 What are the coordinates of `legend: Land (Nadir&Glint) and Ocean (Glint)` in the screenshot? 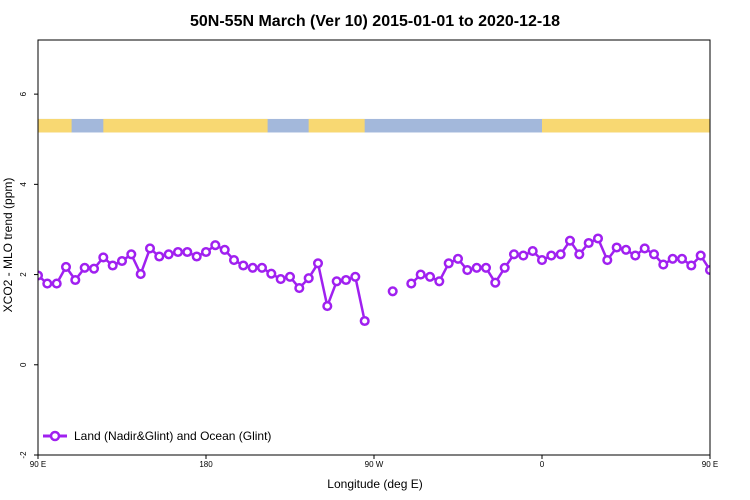 It's located at (157, 436).